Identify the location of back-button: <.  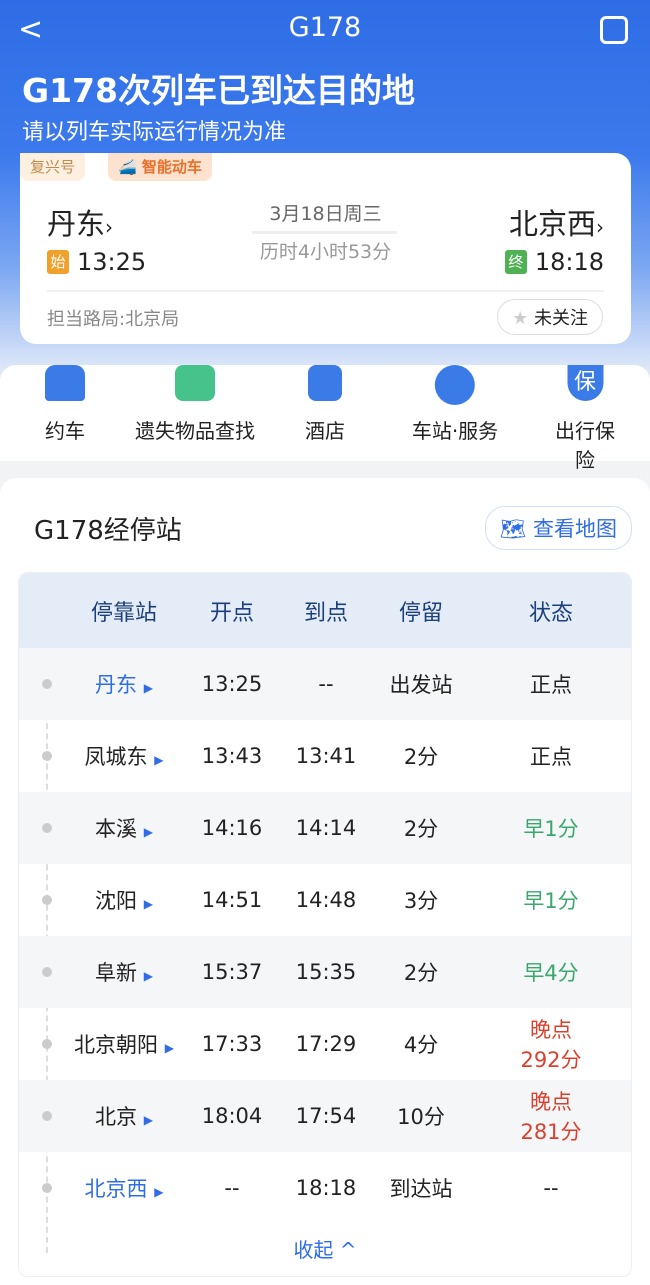
(31, 29).